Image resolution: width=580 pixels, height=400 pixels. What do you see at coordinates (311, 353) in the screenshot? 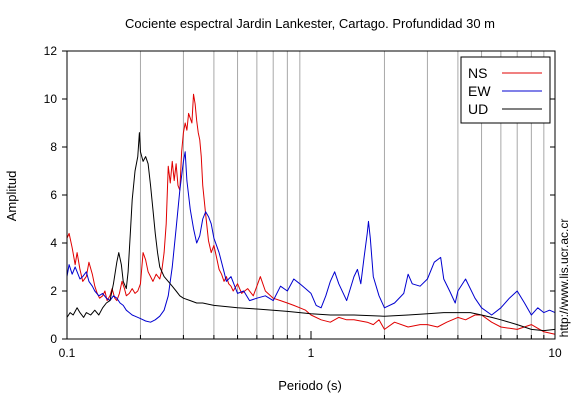
I see `x-tick-label: 1` at bounding box center [311, 353].